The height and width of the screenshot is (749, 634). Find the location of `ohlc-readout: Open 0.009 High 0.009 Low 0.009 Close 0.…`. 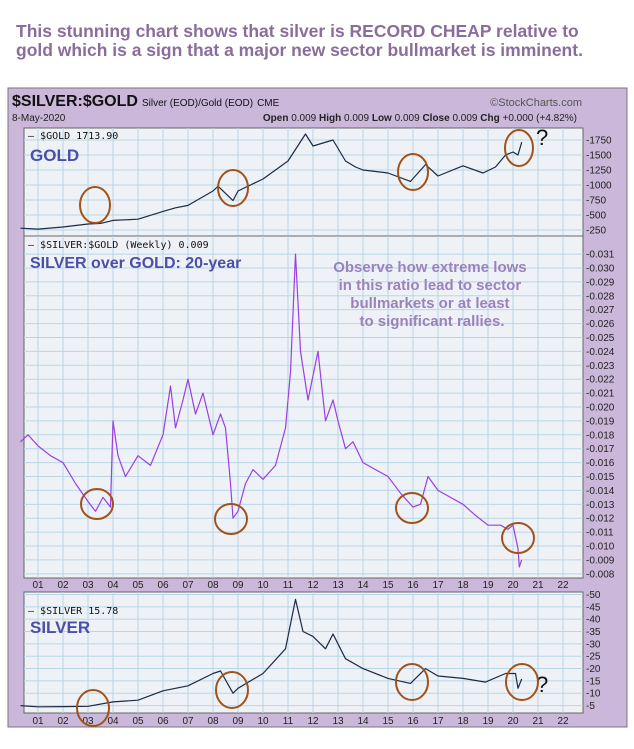

ohlc-readout: Open 0.009 High 0.009 Low 0.009 Close 0.… is located at coordinates (420, 118).